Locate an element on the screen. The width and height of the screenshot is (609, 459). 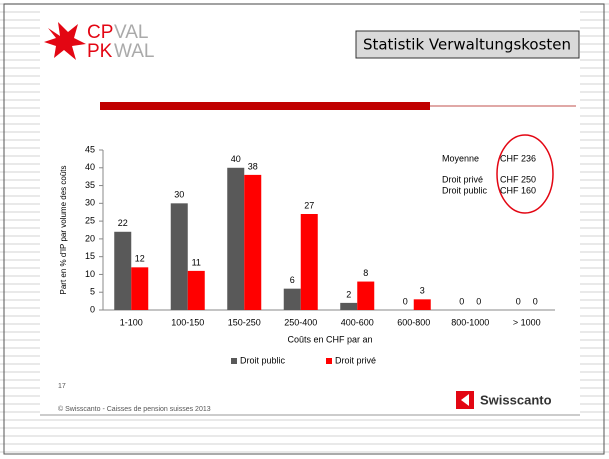
x-tick-label: > 1000 is located at coordinates (527, 322).